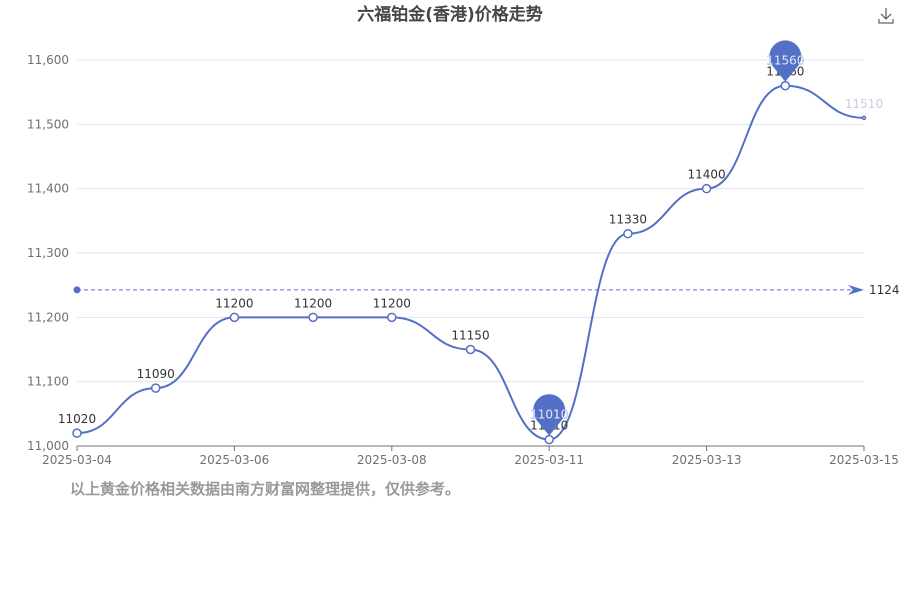 The image size is (900, 600). Describe the element at coordinates (77, 419) in the screenshot. I see `data-label: 11020` at that location.